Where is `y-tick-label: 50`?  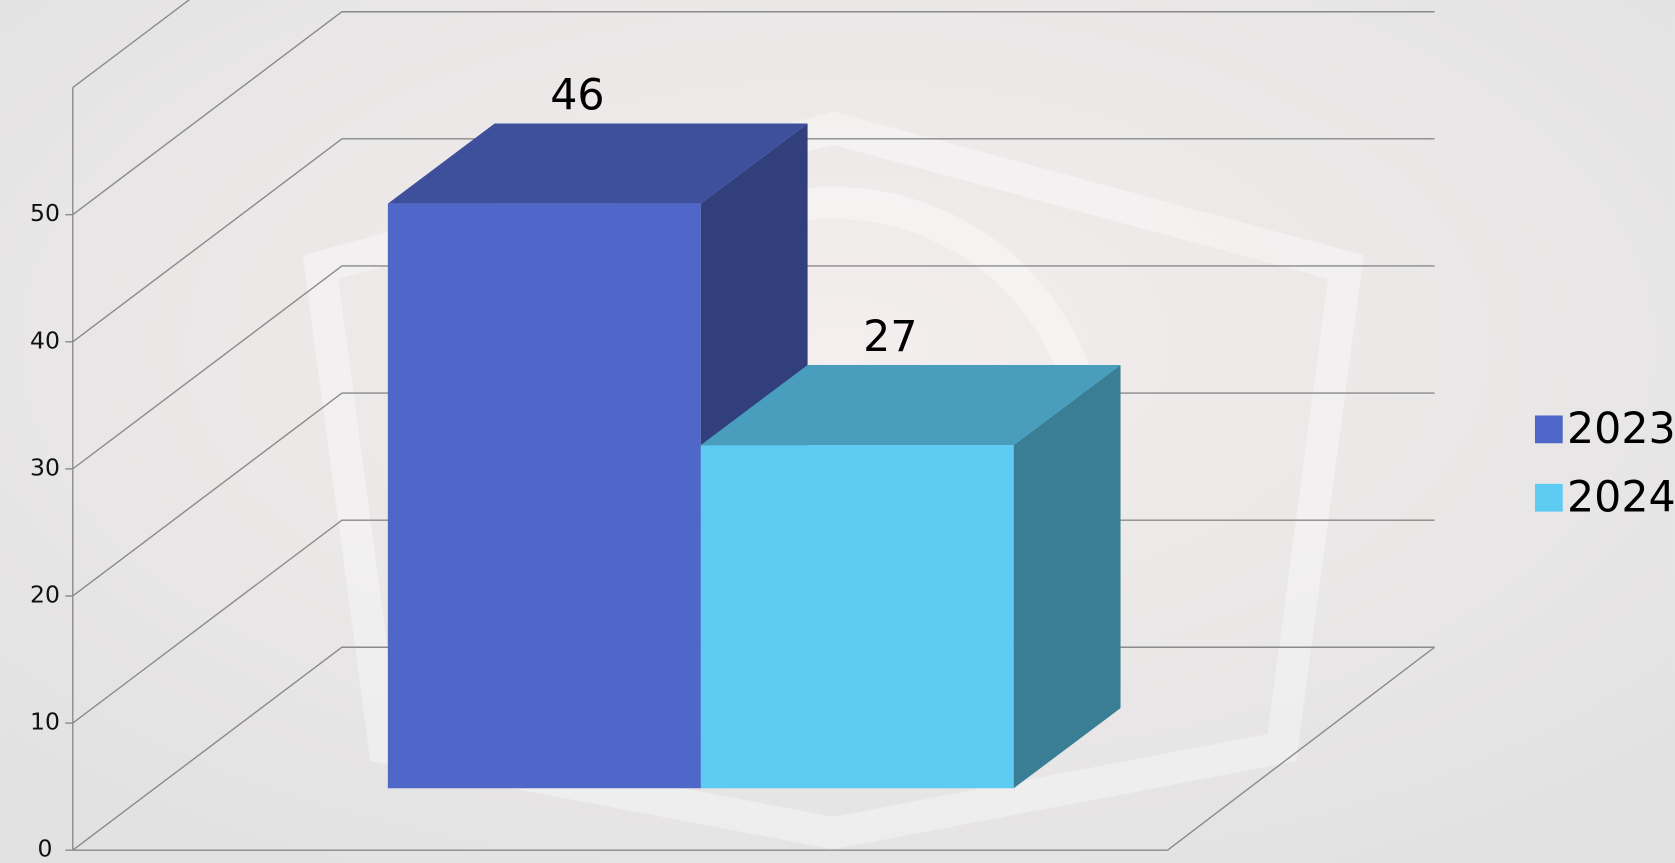
y-tick-label: 50 is located at coordinates (45, 213).